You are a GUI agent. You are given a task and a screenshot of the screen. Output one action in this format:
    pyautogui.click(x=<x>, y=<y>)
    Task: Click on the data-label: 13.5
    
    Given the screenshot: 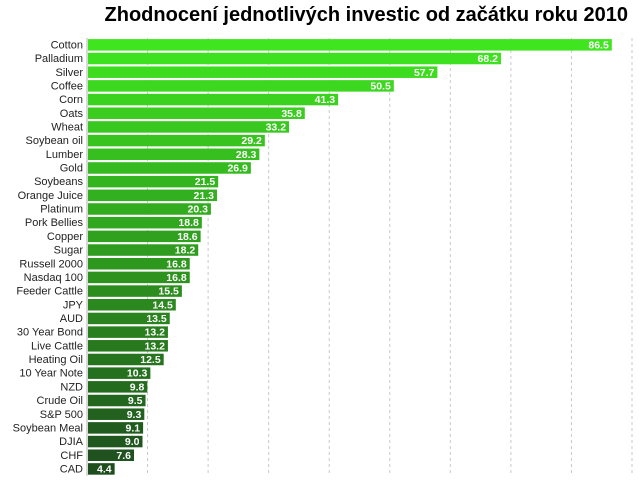 What is the action you would take?
    pyautogui.click(x=156, y=319)
    